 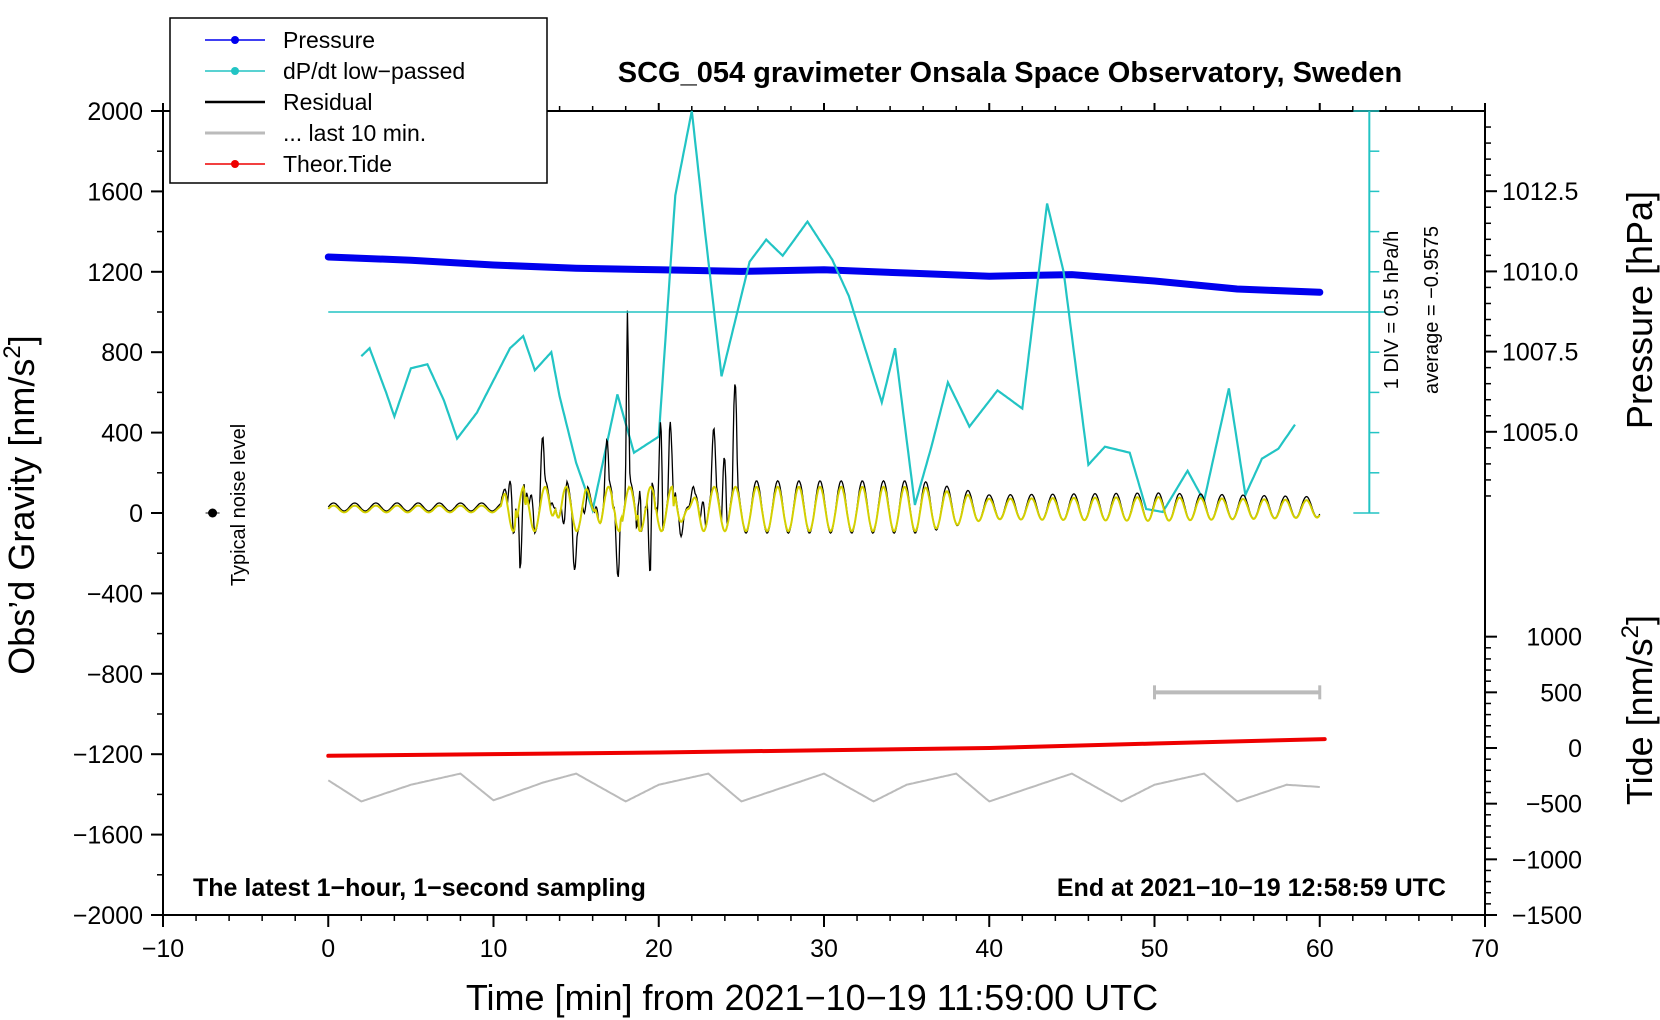 What do you see at coordinates (328, 102) in the screenshot?
I see `legend-label: Residual` at bounding box center [328, 102].